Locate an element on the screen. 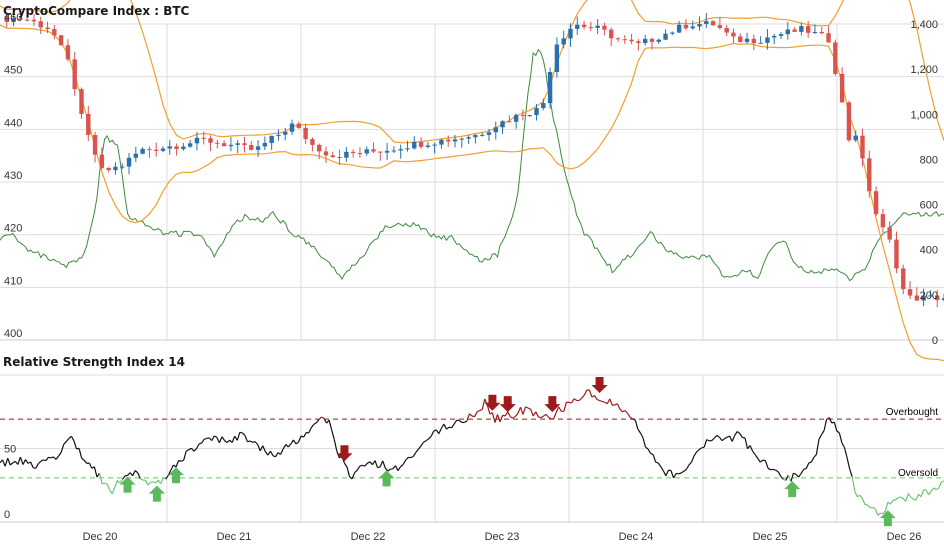 Image resolution: width=944 pixels, height=550 pixels. right-tick-label: 1,200 is located at coordinates (924, 70).